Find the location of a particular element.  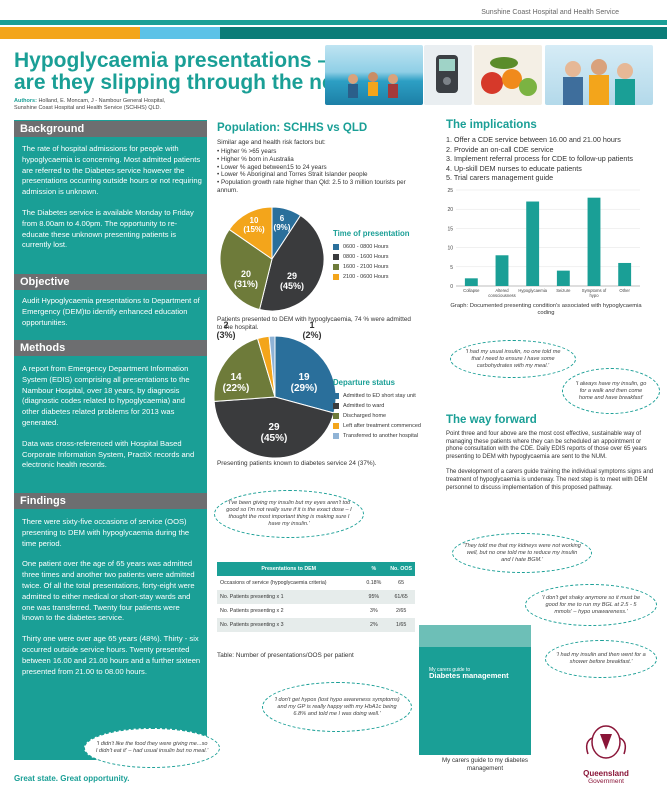

pie-value-label: 10 is located at coordinates (254, 220).